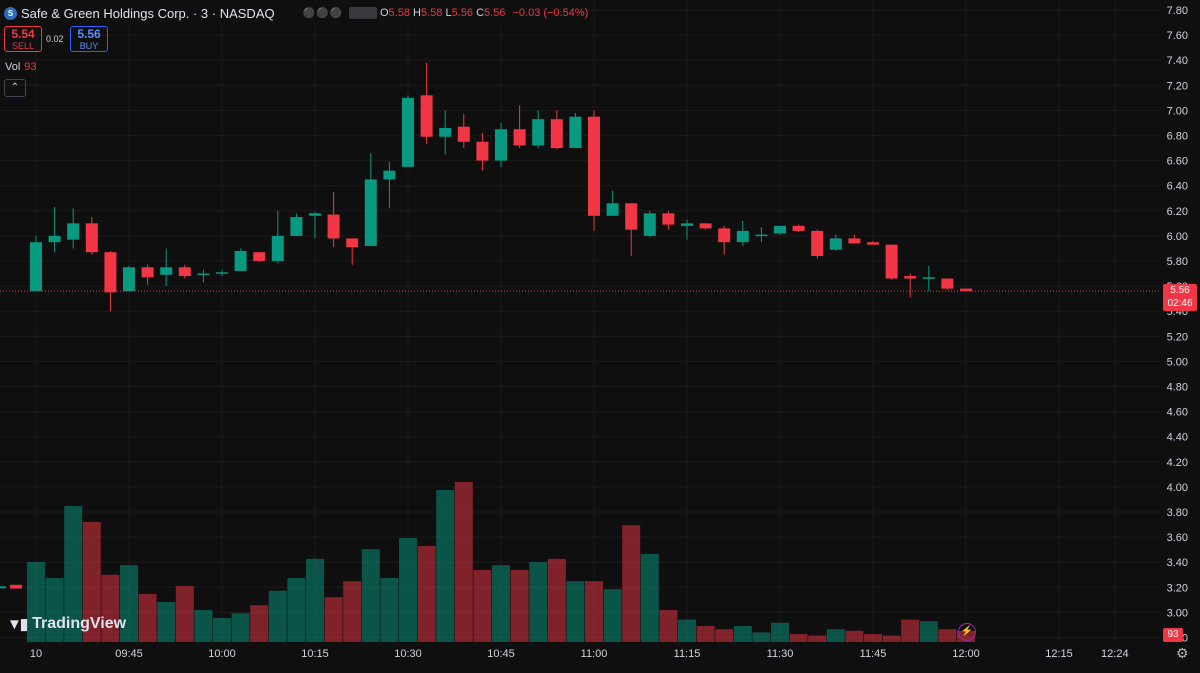 This screenshot has width=1200, height=673. Describe the element at coordinates (1177, 513) in the screenshot. I see `price-axis-label: 3.80` at that location.